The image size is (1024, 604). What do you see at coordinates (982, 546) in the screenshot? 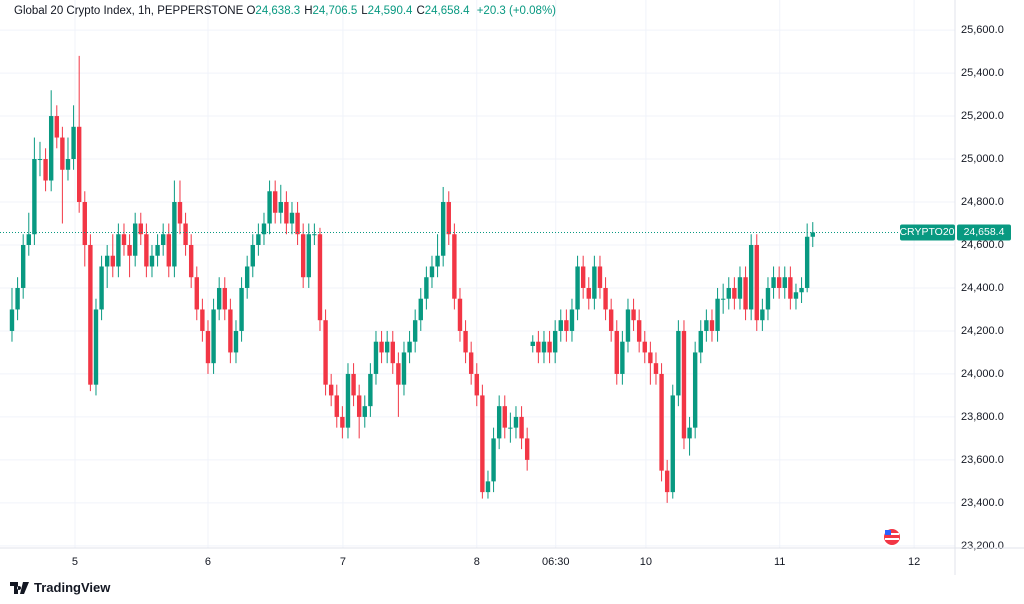
I see `y-tick-label: 23,200.0` at bounding box center [982, 546].